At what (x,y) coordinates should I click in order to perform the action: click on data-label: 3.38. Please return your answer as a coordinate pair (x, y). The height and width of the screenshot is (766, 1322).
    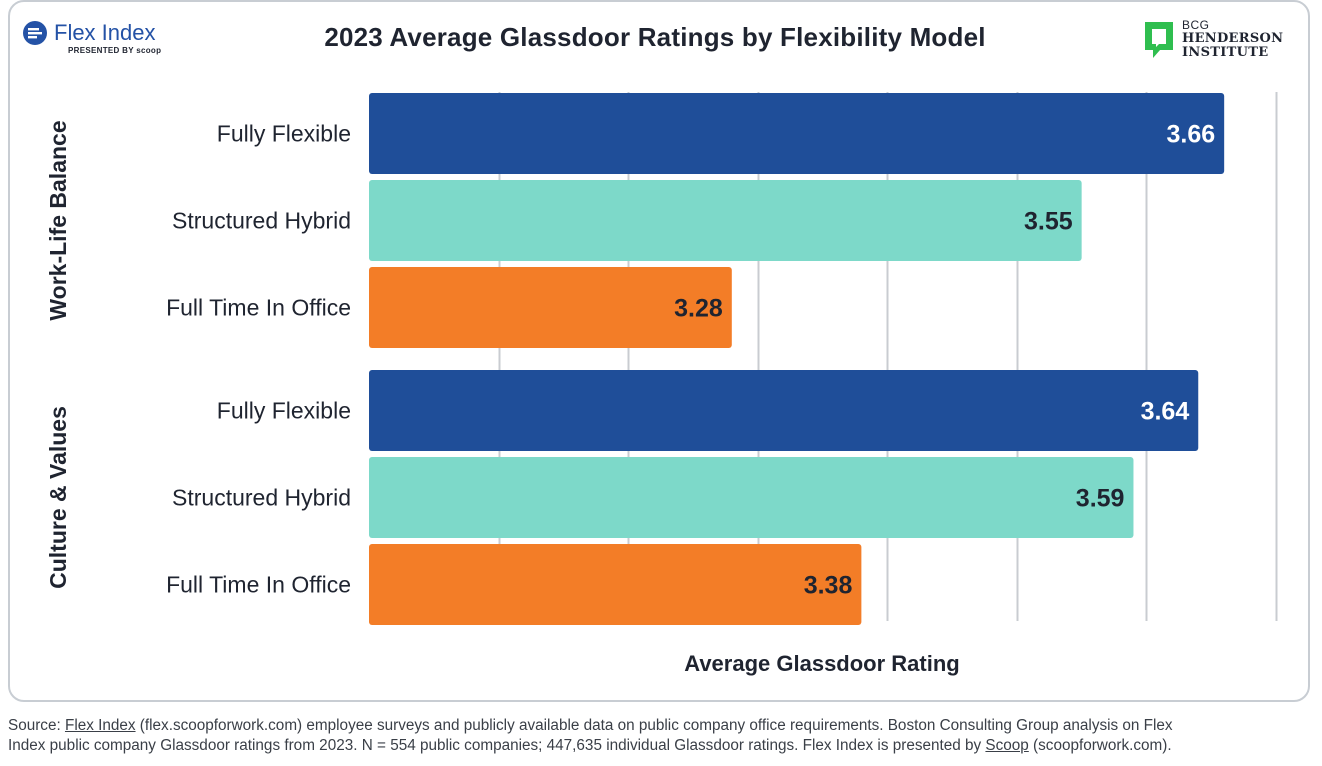
    Looking at the image, I should click on (828, 586).